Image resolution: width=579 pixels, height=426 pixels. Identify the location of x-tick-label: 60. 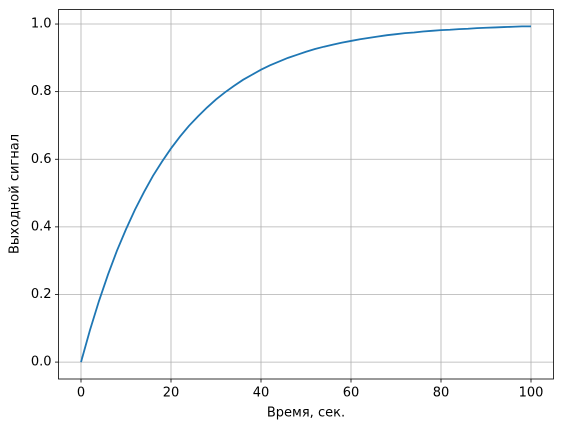
(351, 393).